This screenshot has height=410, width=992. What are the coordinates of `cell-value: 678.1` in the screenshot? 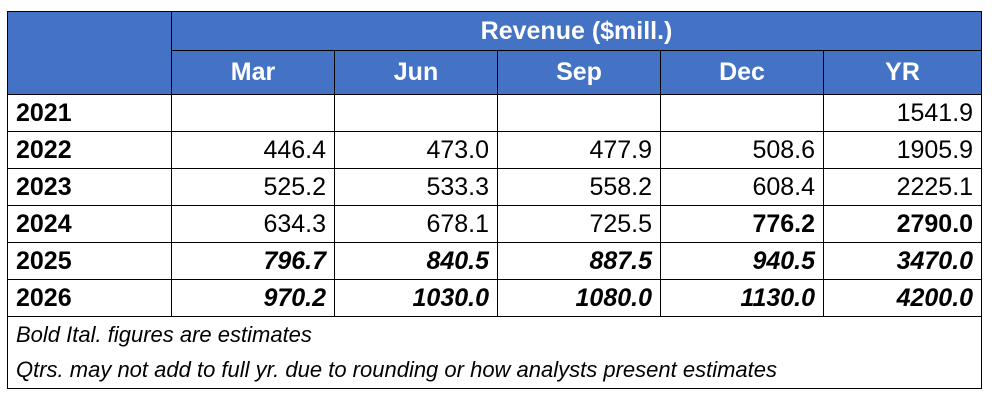 It's located at (416, 224).